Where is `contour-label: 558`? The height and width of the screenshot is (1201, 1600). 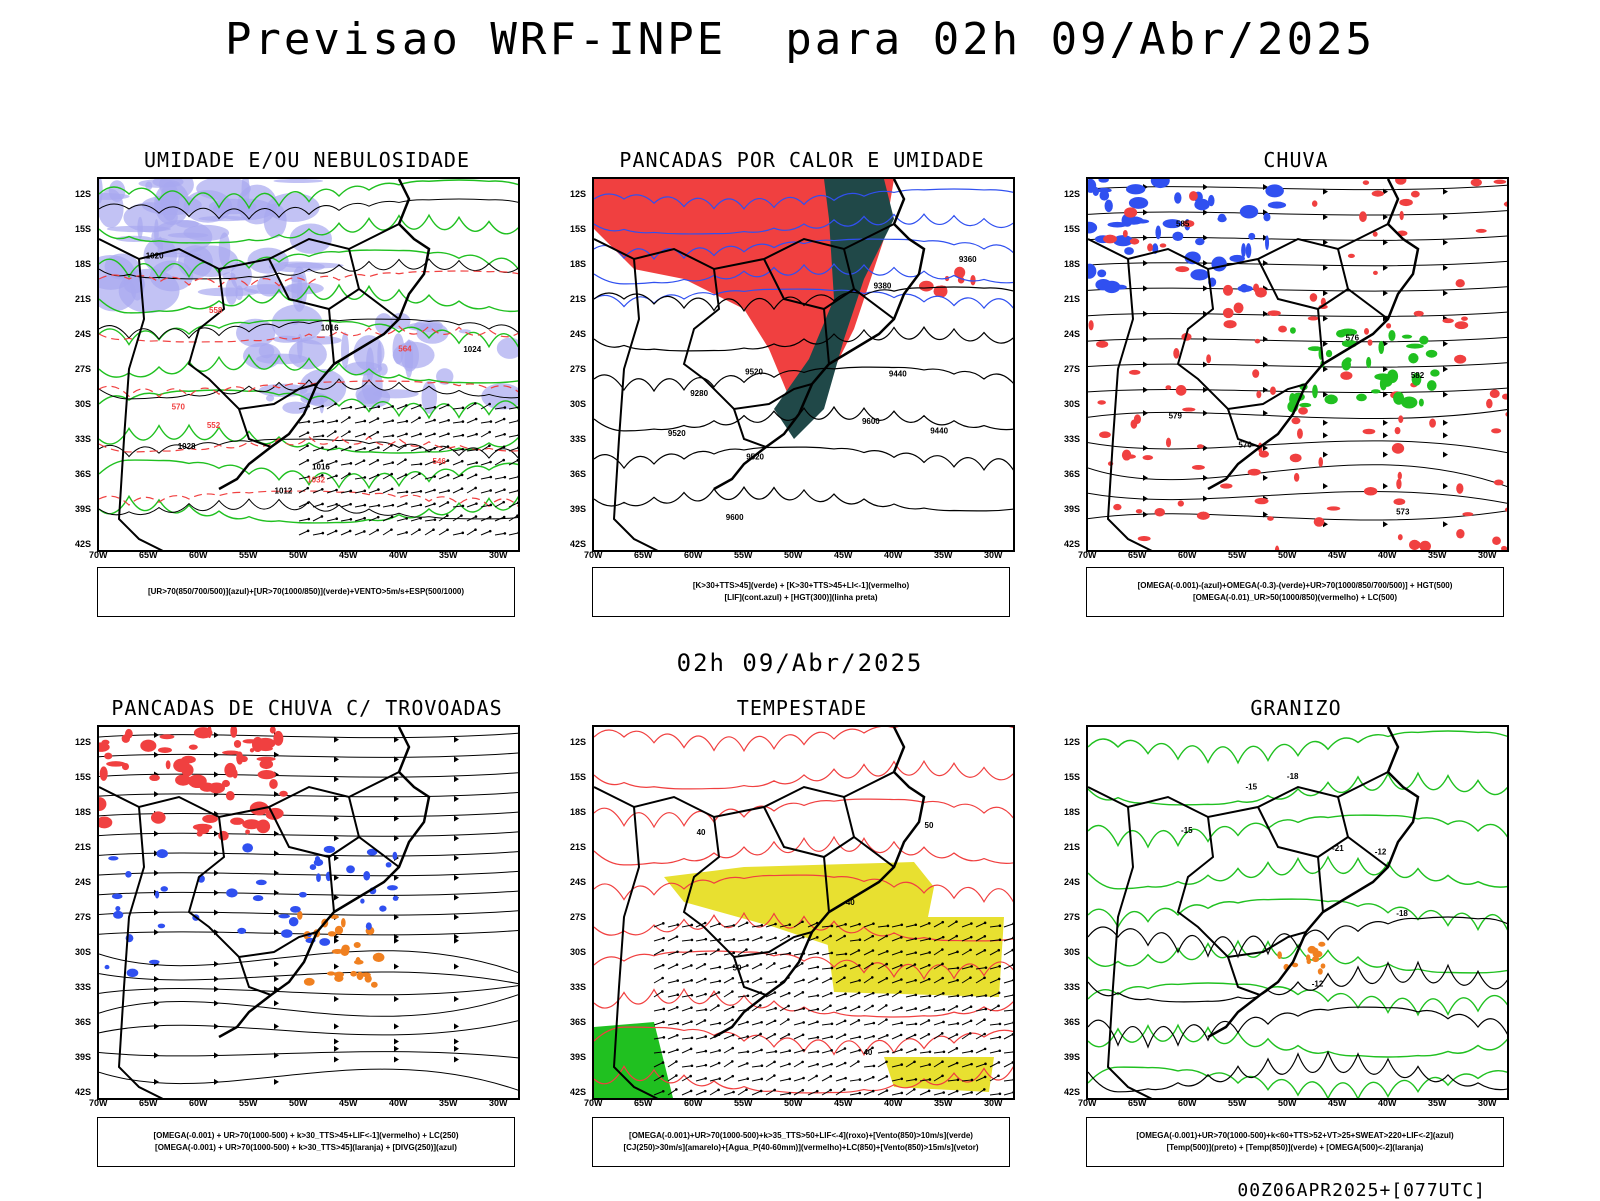 contour-label: 558 is located at coordinates (216, 310).